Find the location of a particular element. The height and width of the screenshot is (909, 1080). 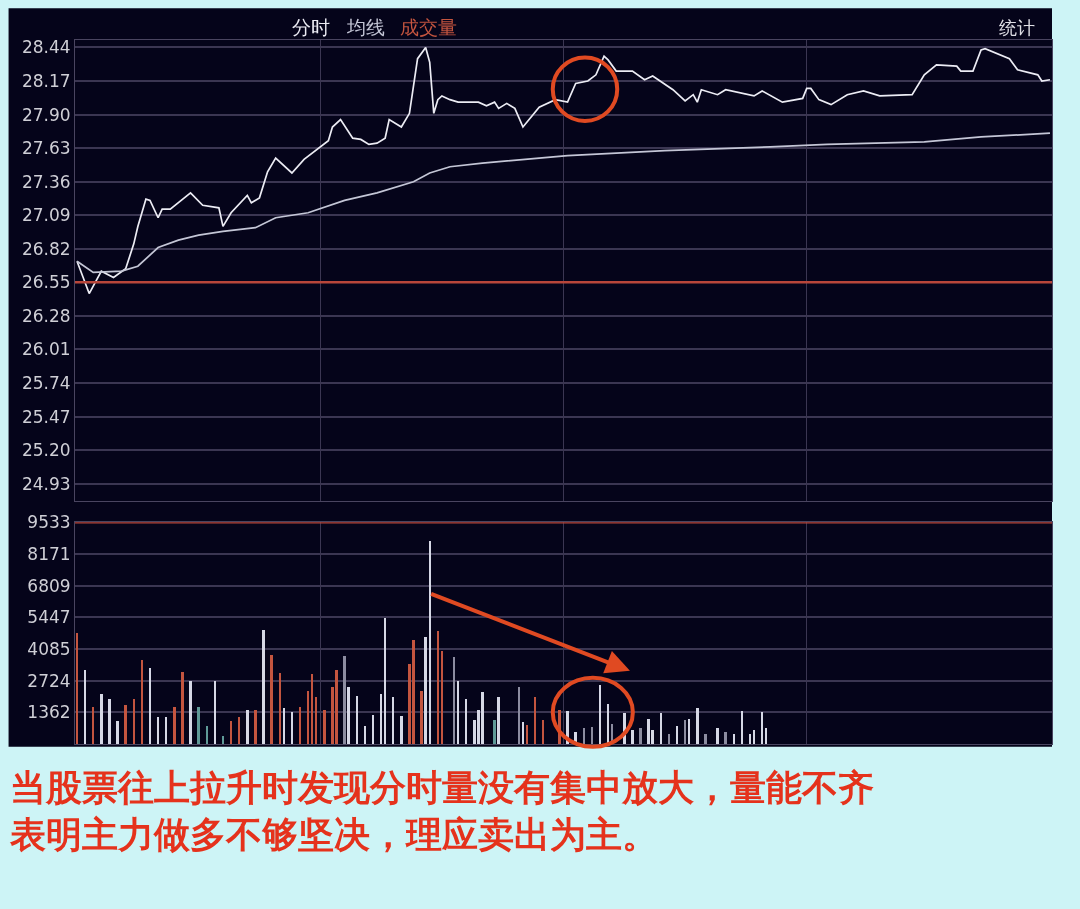

text: 当股票往上拉升时发现分时量没有集中放大，量能不齐表明主力做多不够坚决，理应卖出为主。 is located at coordinates (441, 811).